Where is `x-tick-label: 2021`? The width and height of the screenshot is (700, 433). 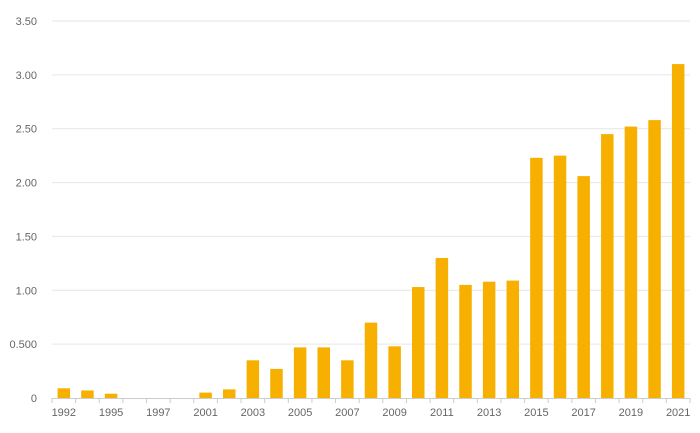 x-tick-label: 2021 is located at coordinates (678, 413).